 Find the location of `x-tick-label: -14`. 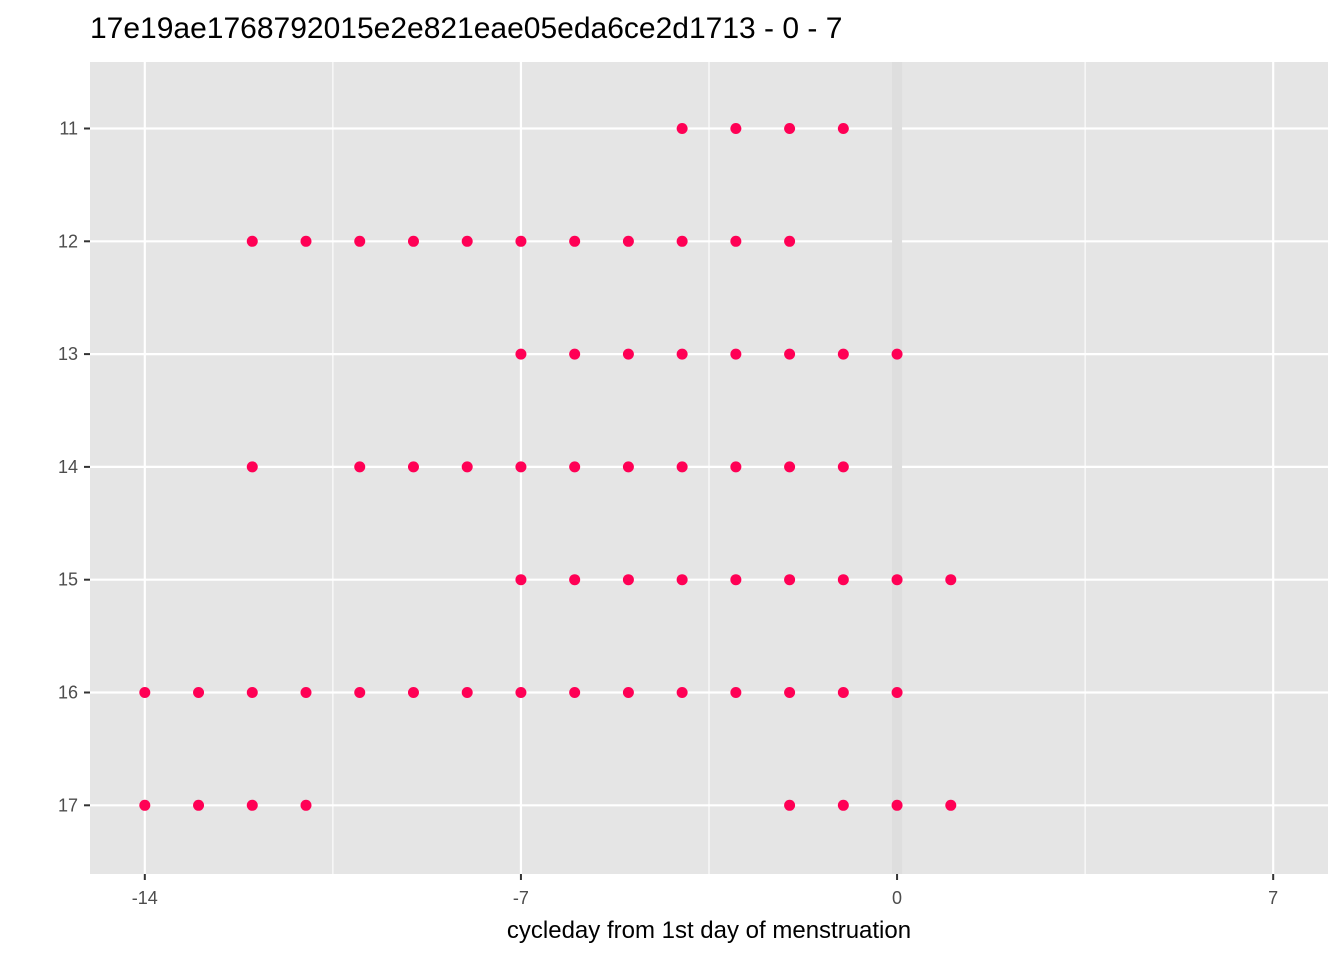

x-tick-label: -14 is located at coordinates (145, 898).